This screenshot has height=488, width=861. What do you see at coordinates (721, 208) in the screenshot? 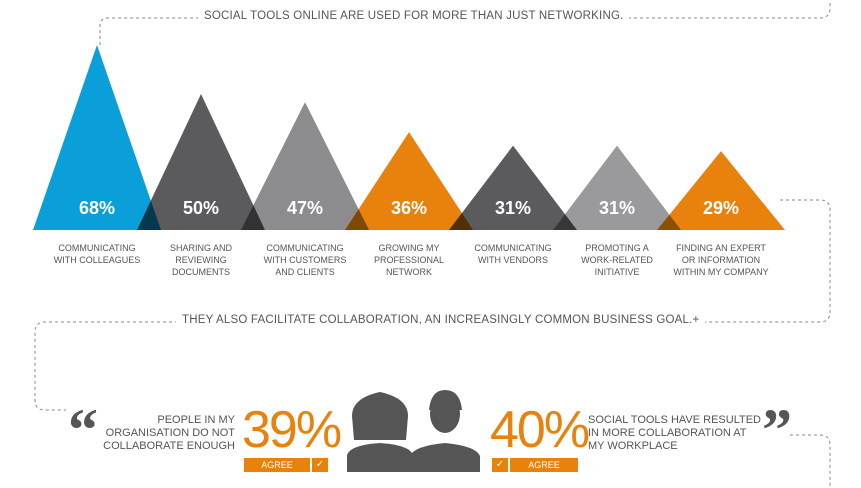
I see `value-label: 29%` at bounding box center [721, 208].